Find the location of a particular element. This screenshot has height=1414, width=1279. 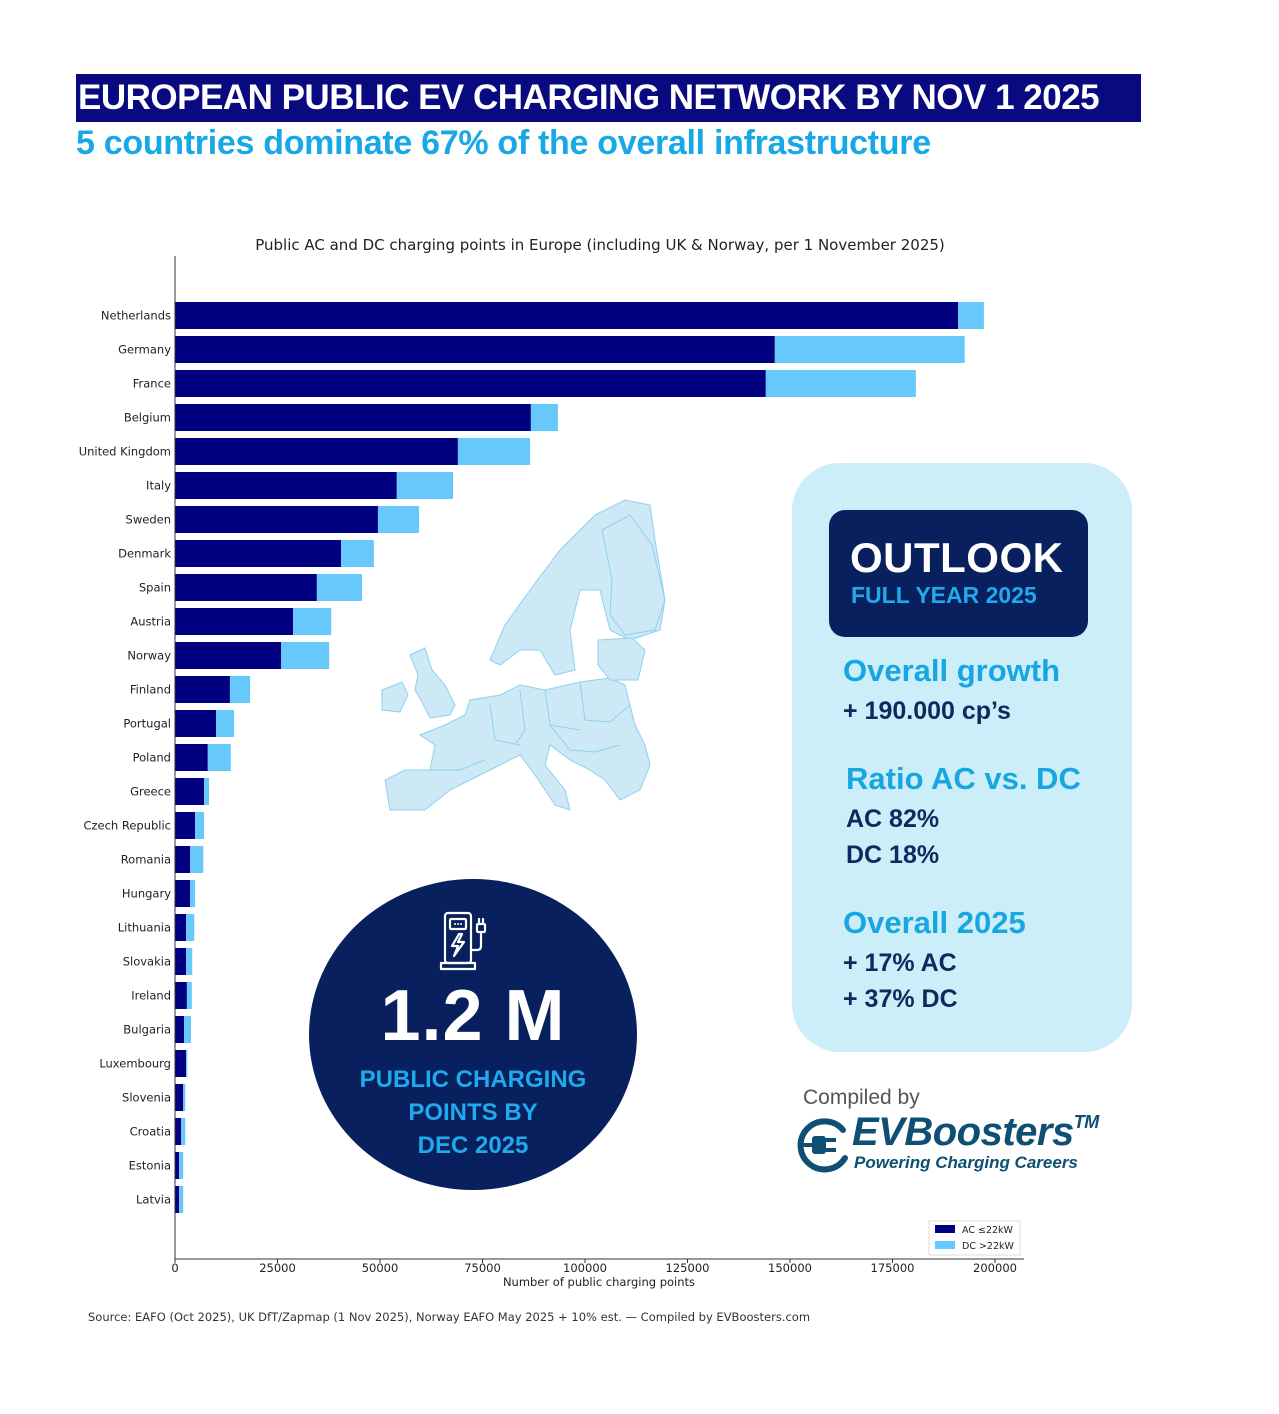

bar-dc-sweden is located at coordinates (398, 519).